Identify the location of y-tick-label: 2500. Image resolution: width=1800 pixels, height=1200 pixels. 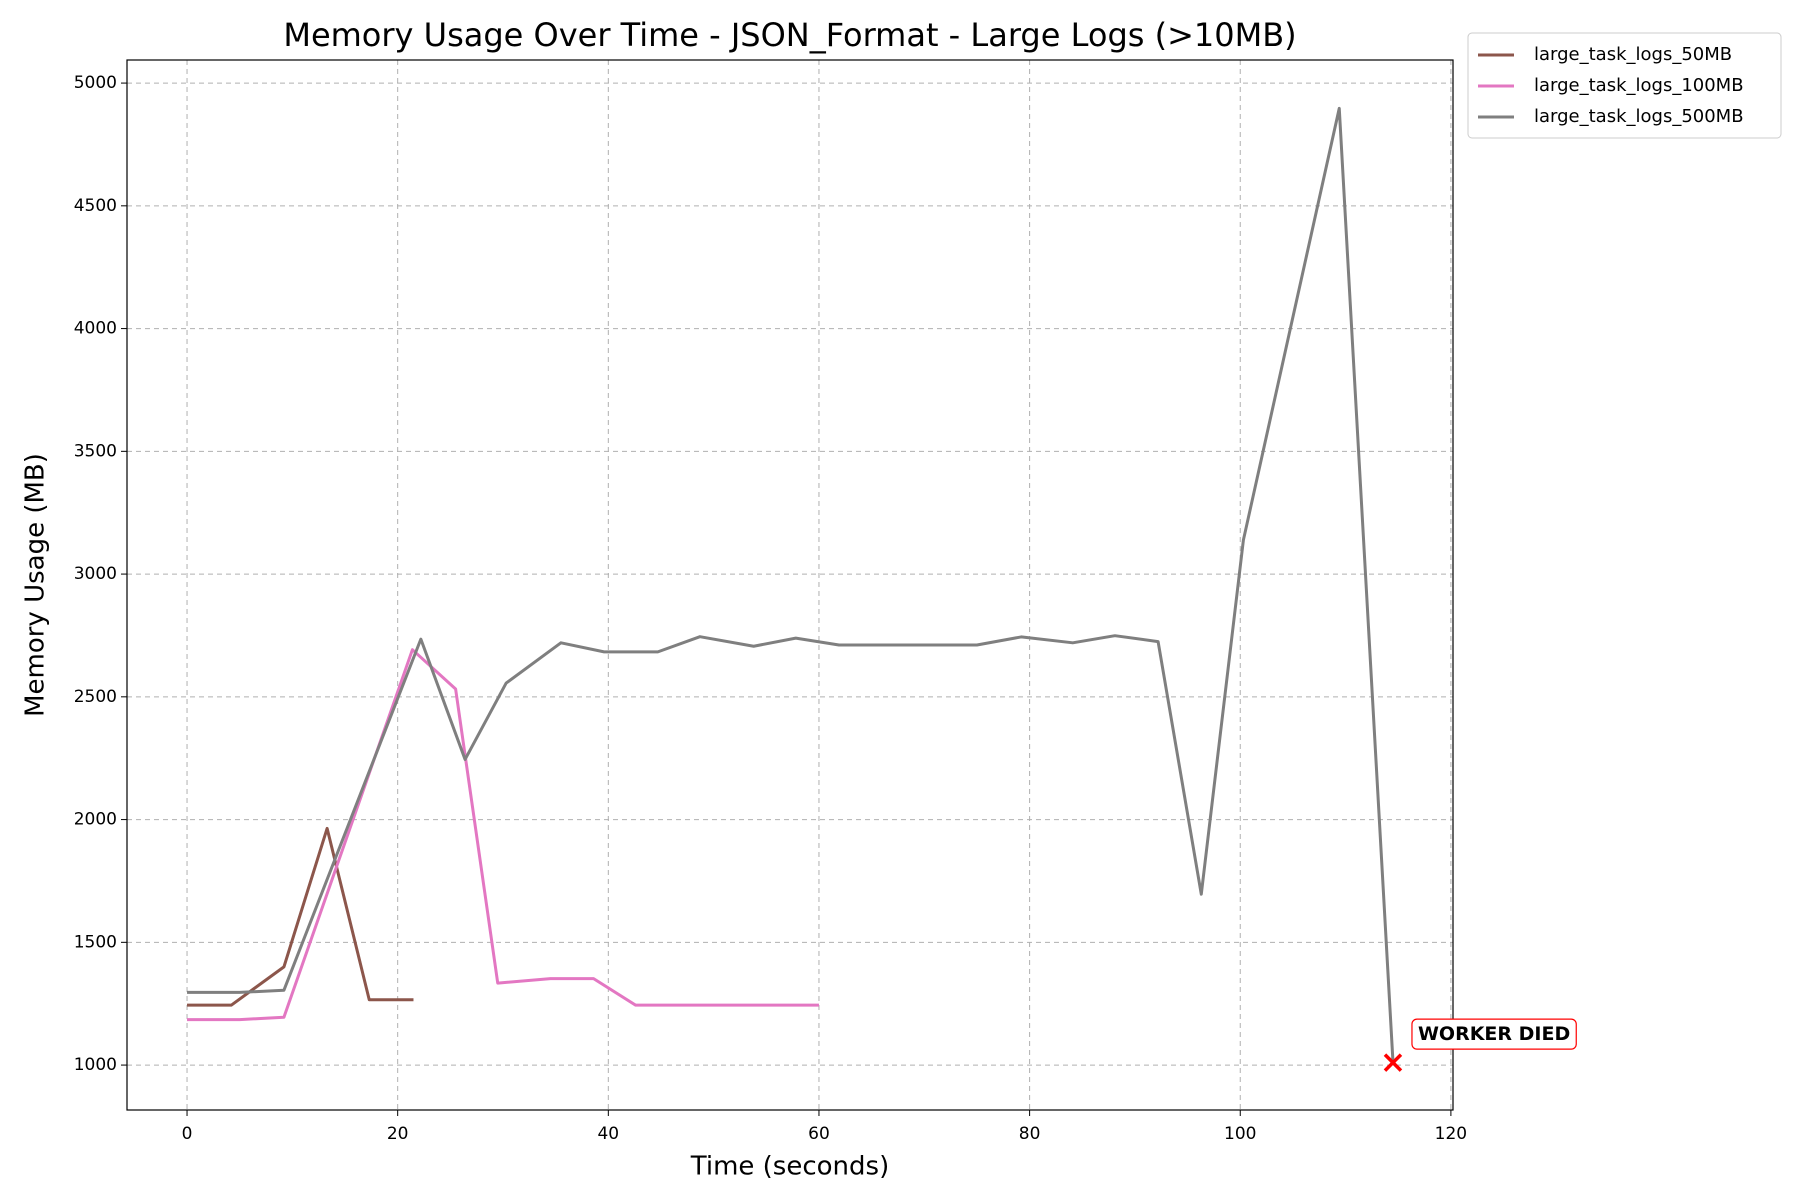
(95, 697).